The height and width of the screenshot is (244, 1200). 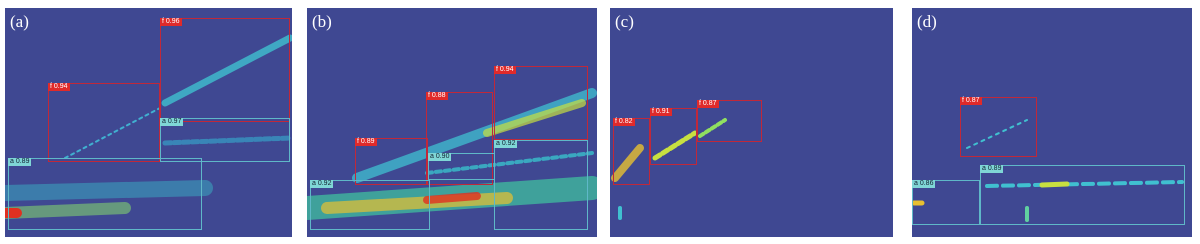 What do you see at coordinates (171, 22) in the screenshot?
I see `detection-label: f 0.96` at bounding box center [171, 22].